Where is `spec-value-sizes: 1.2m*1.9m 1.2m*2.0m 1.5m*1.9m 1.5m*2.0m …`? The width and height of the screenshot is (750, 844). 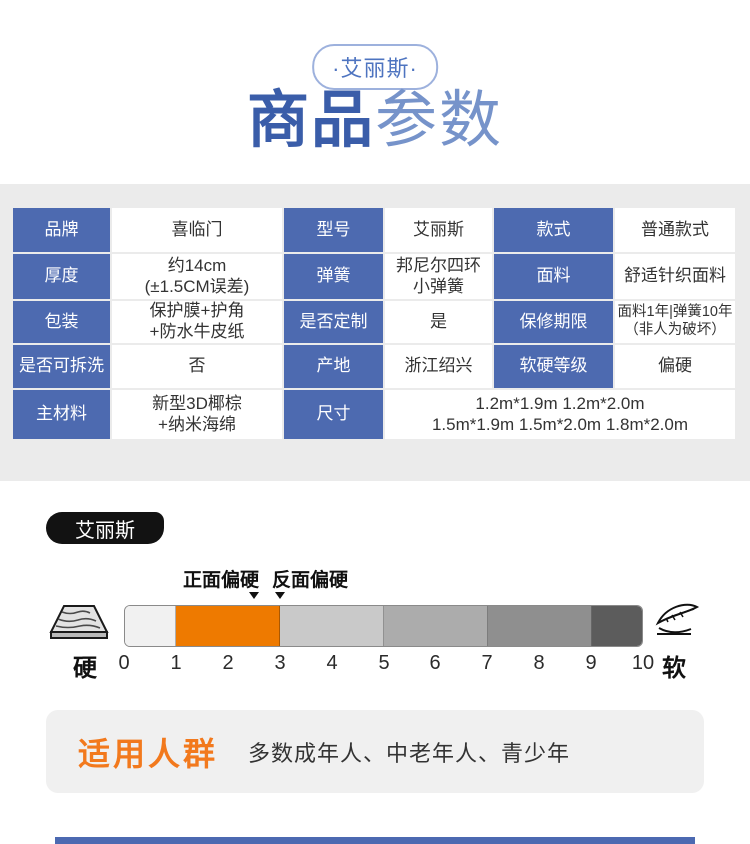
spec-value-sizes: 1.2m*1.9m 1.2m*2.0m 1.5m*1.9m 1.5m*2.0m … is located at coordinates (560, 414).